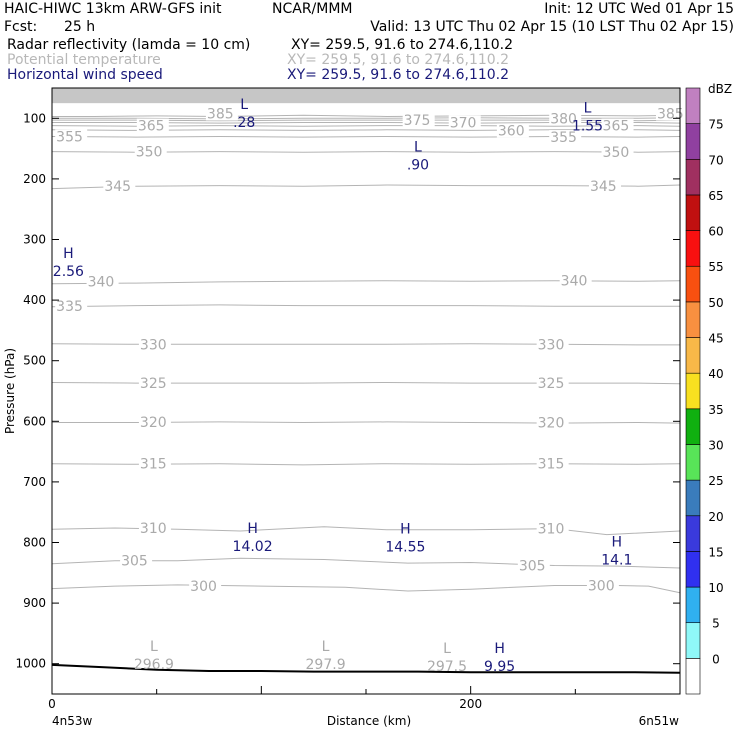 This screenshot has height=740, width=740. I want to click on x-right-endpoint-label: 6n51w, so click(659, 721).